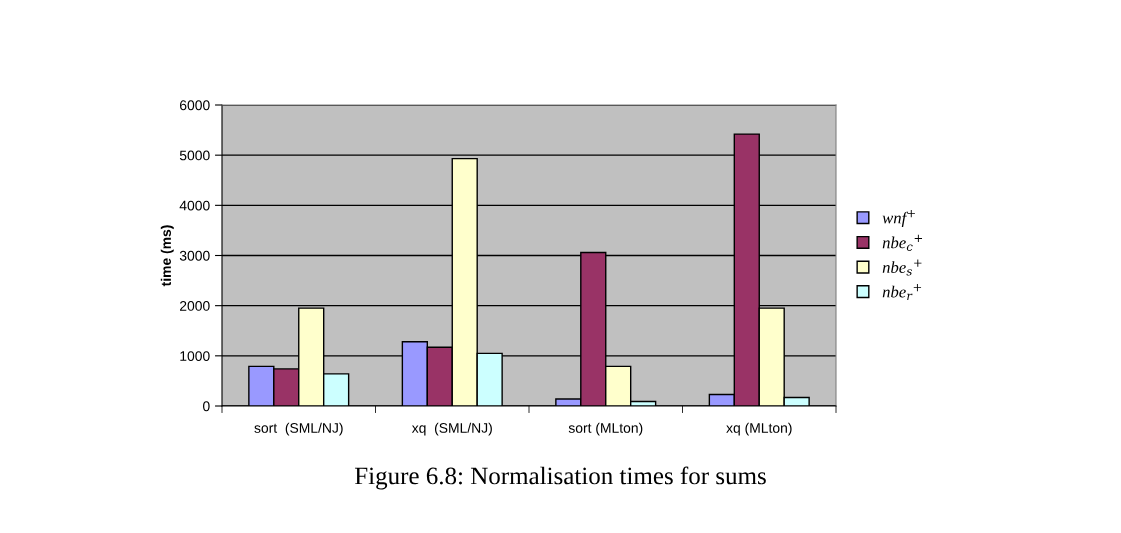  What do you see at coordinates (167, 256) in the screenshot?
I see `y-axis-title: time (ms)` at bounding box center [167, 256].